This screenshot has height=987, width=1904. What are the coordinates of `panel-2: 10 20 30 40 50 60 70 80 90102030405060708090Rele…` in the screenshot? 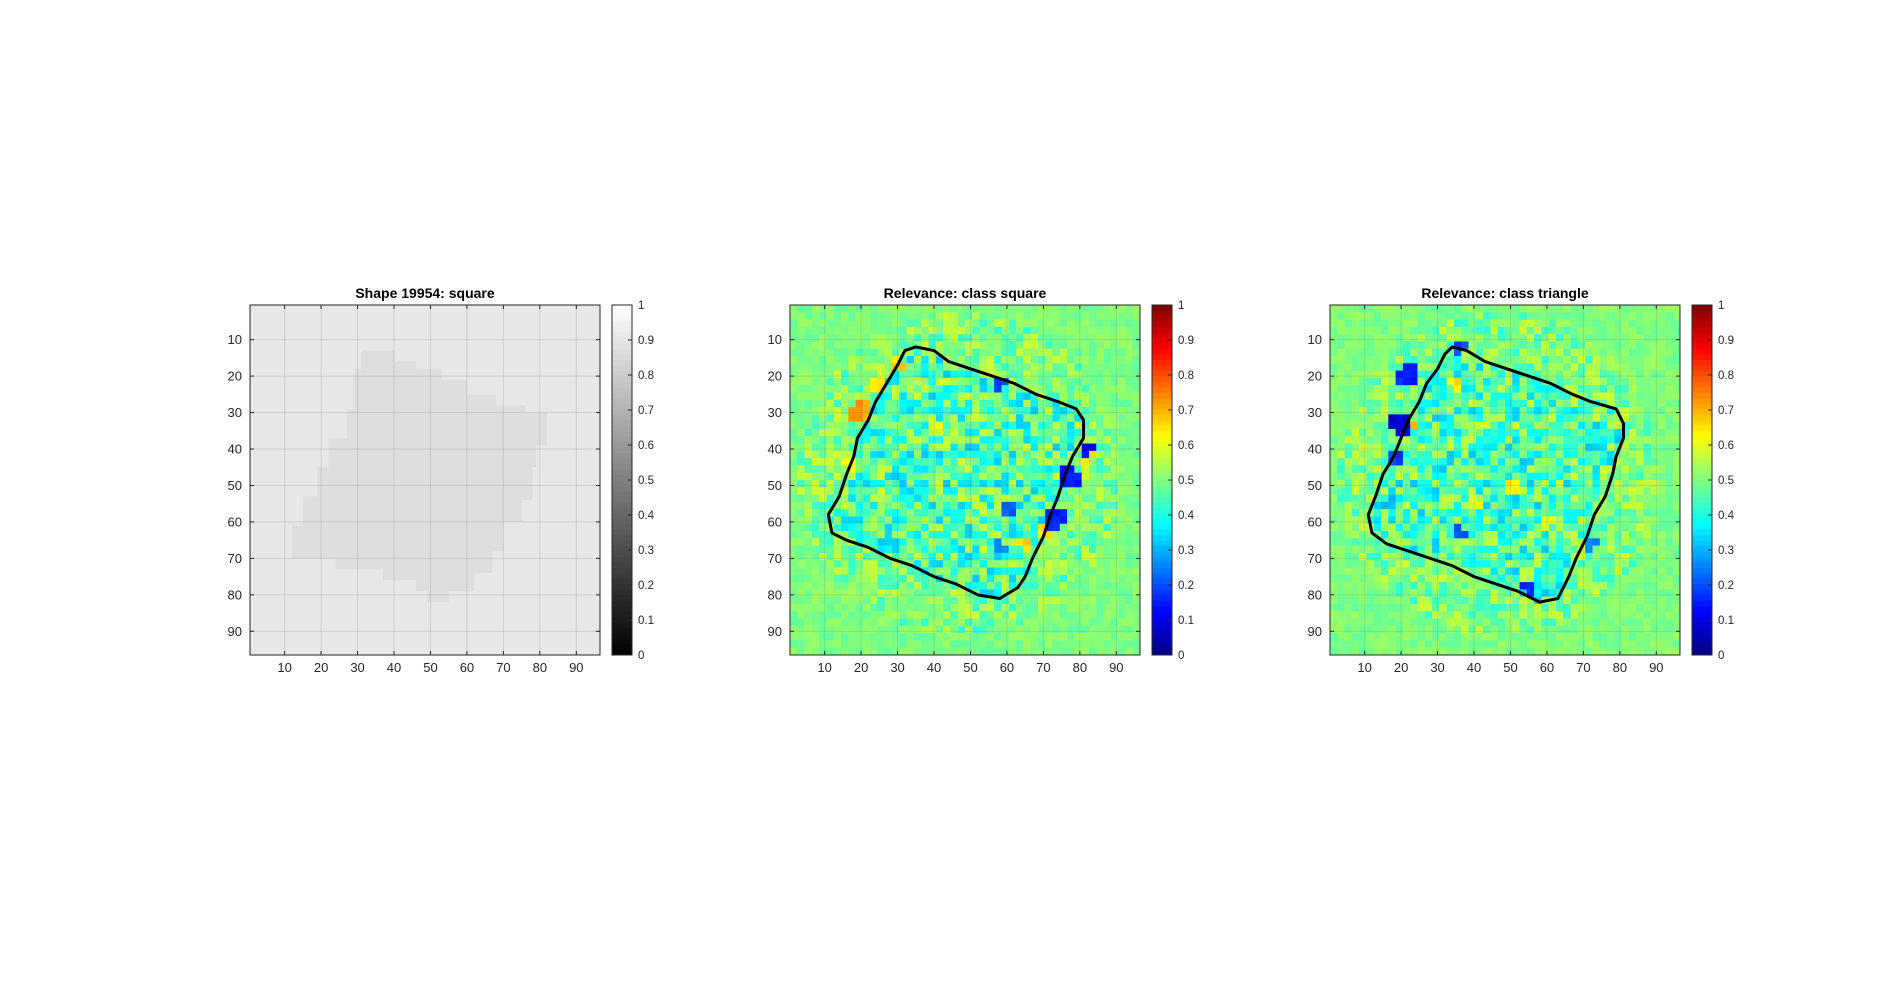 It's located at (981, 480).